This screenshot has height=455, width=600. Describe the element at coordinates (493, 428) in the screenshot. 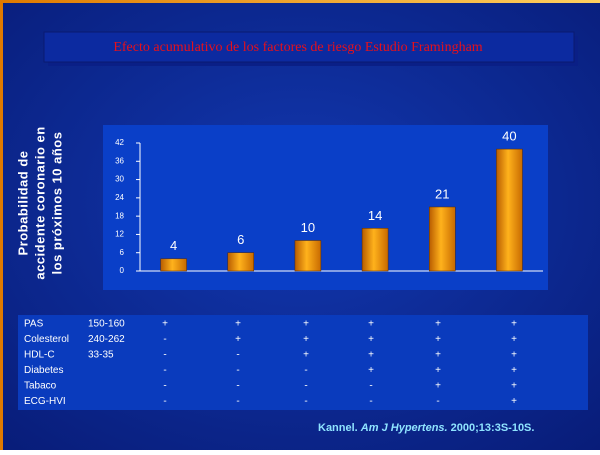

I see `citation-details: 2000;13:3S-10S.` at that location.